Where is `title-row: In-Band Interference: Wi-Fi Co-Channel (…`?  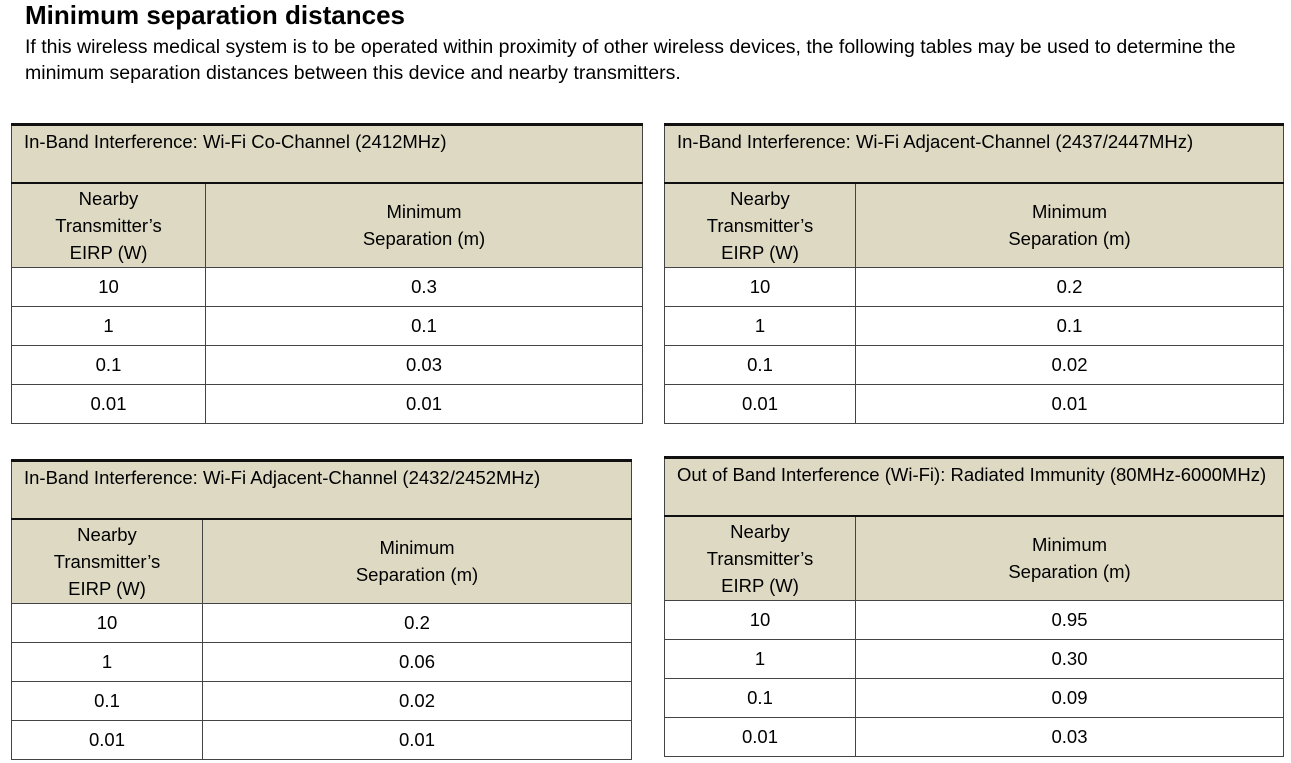 title-row: In-Band Interference: Wi-Fi Co-Channel (… is located at coordinates (327, 154).